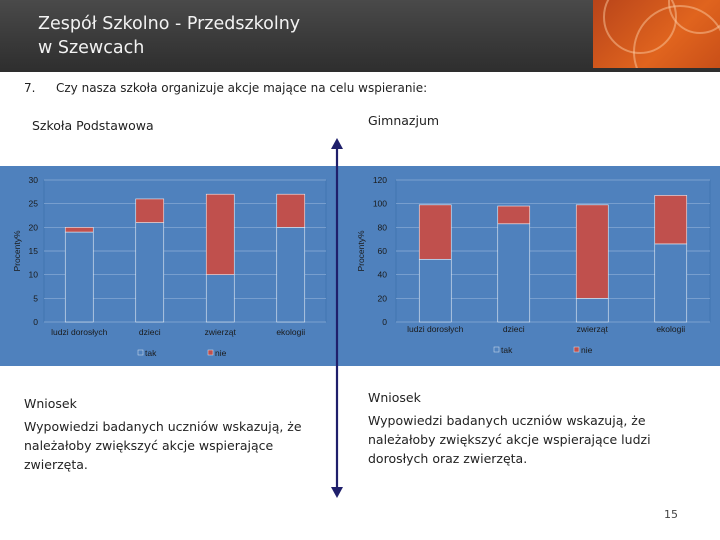 This screenshot has width=720, height=540. Describe the element at coordinates (34, 180) in the screenshot. I see `y-tick-label: 30` at that location.